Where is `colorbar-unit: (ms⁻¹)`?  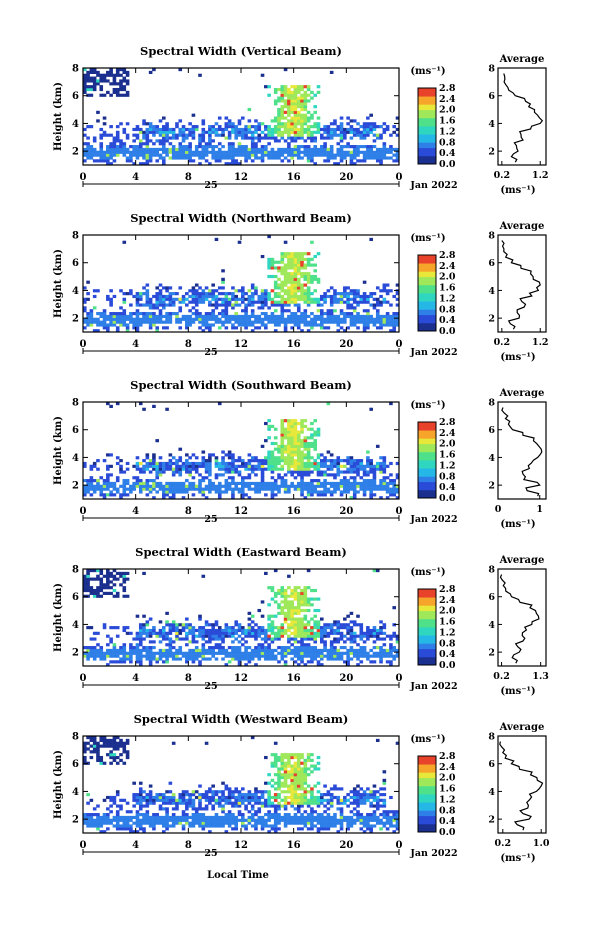 colorbar-unit: (ms⁻¹) is located at coordinates (427, 238).